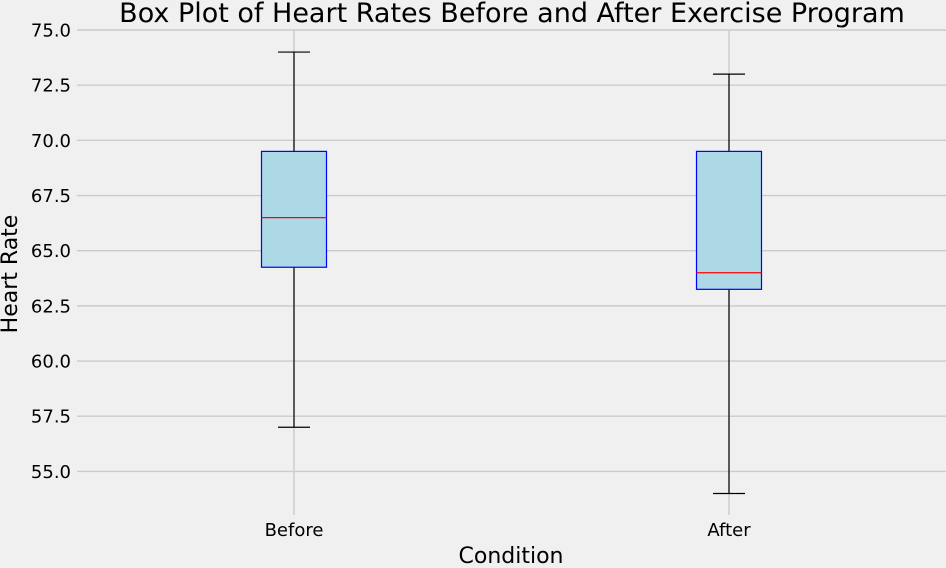 The width and height of the screenshot is (946, 568). What do you see at coordinates (51, 31) in the screenshot?
I see `y-tick-label: 75.0` at bounding box center [51, 31].